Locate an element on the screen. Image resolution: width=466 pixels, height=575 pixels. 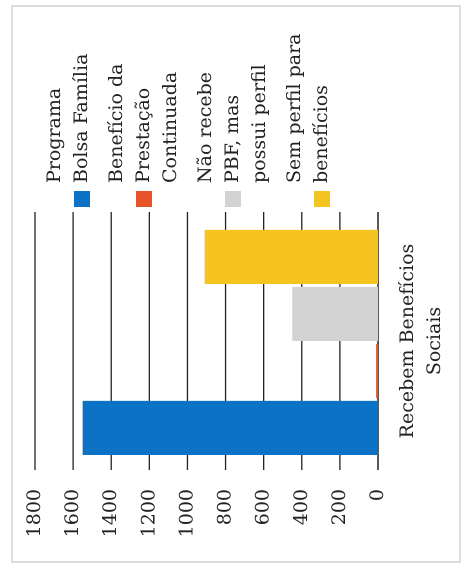
y-tick-label: 0 is located at coordinates (377, 495).